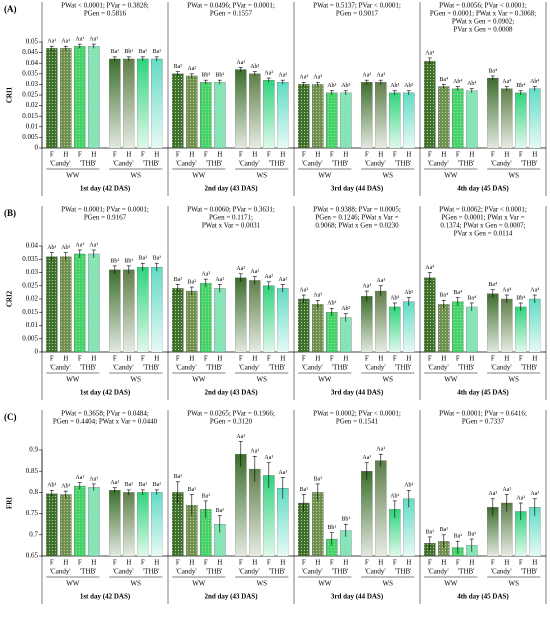  I want to click on y-tick-label: 0.04, so click(32, 63).